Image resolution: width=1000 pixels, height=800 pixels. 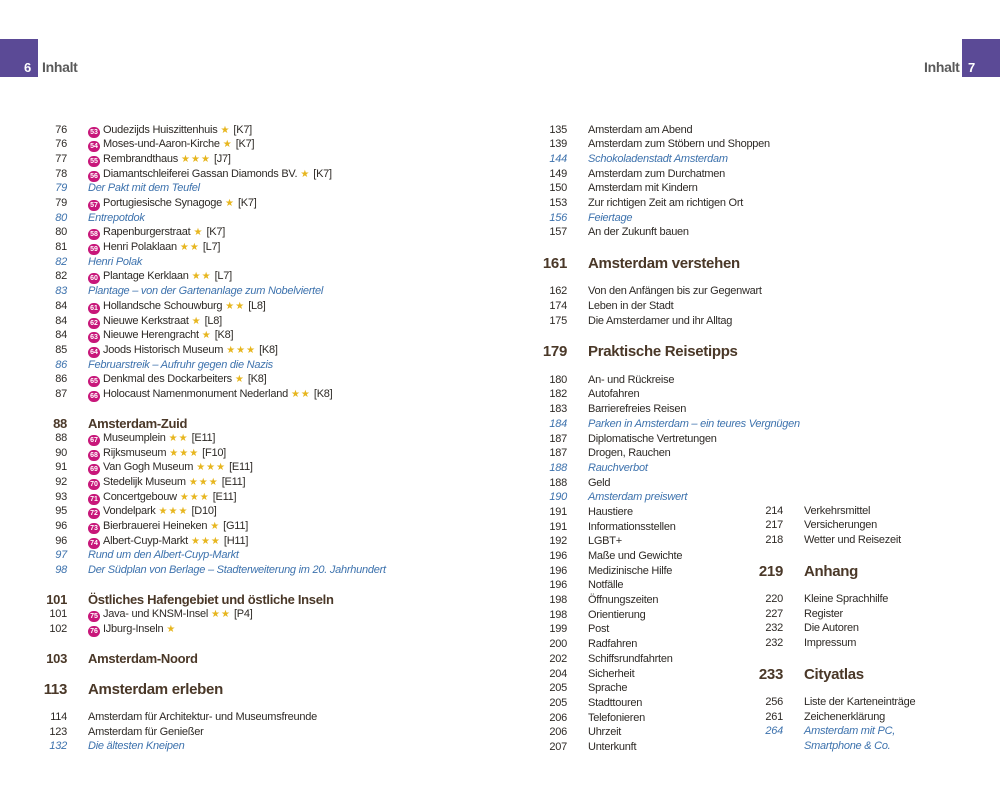 I want to click on toc-entry: 205 Stadttouren, so click(x=640, y=703).